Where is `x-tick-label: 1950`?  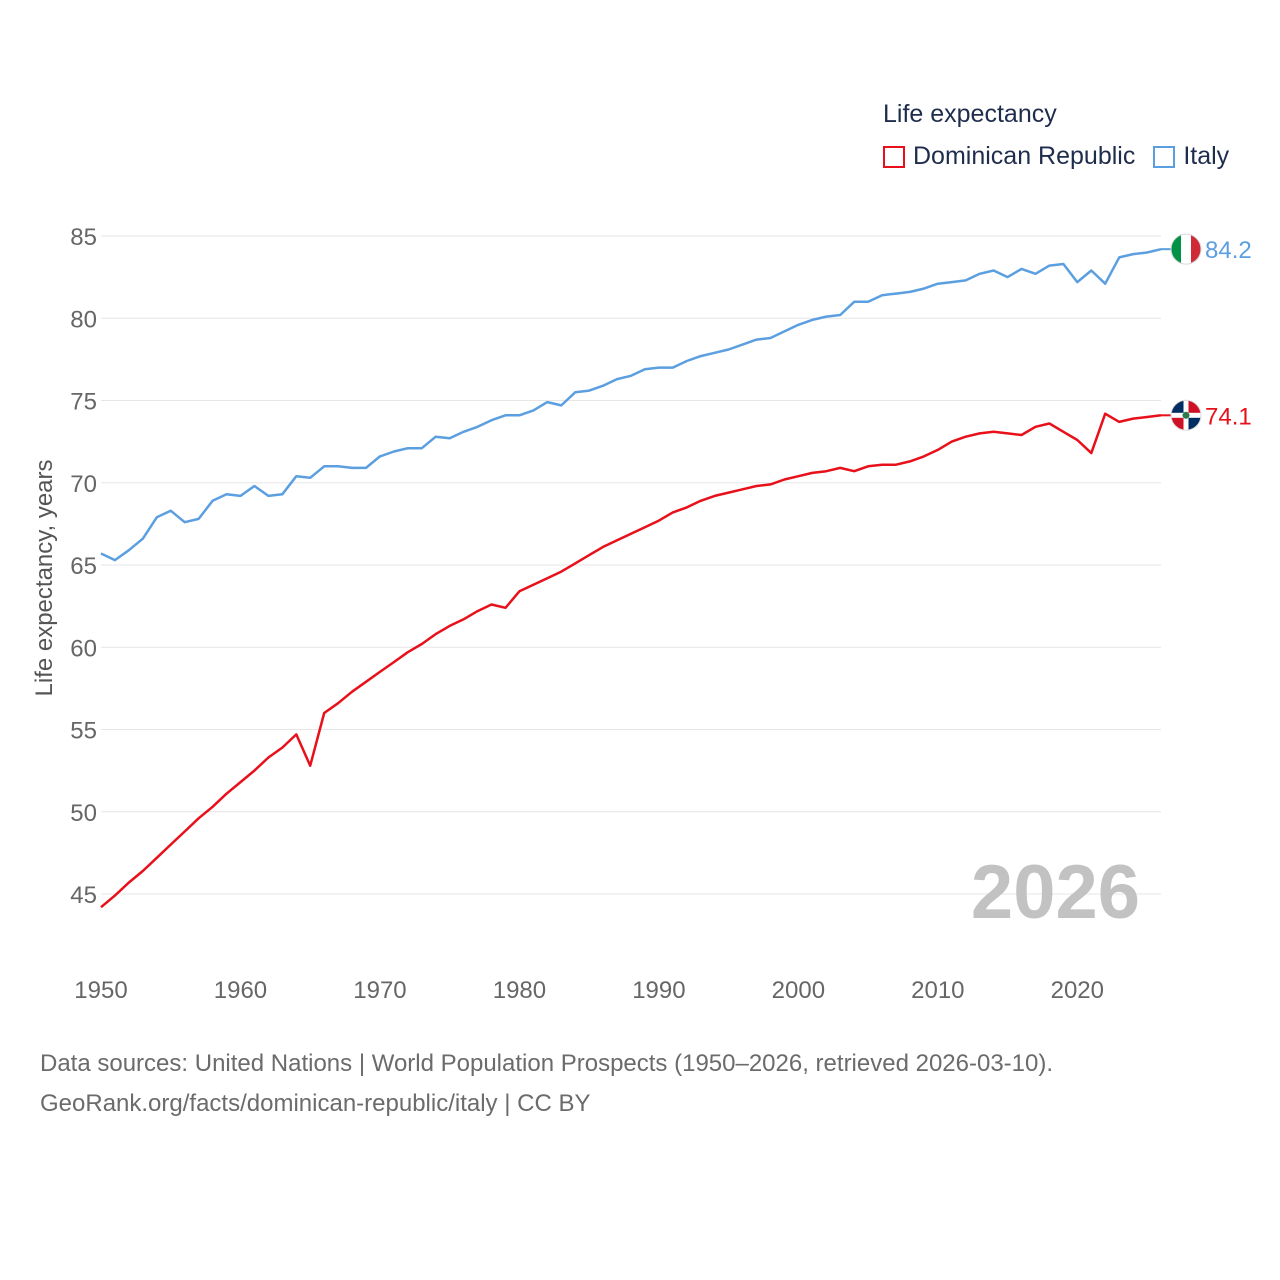
x-tick-label: 1950 is located at coordinates (100, 990).